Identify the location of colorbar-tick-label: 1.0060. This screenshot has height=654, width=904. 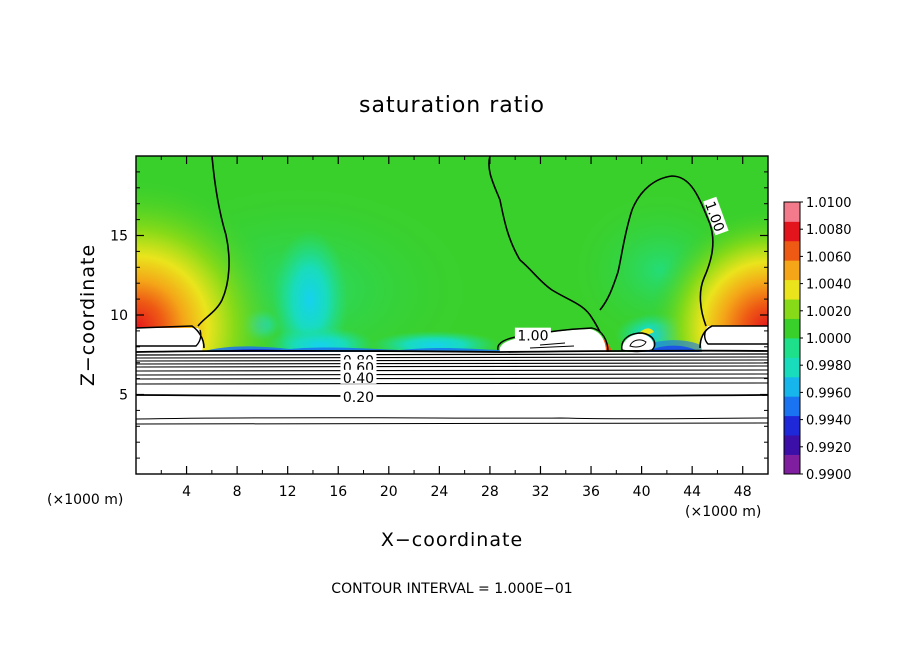
(829, 257).